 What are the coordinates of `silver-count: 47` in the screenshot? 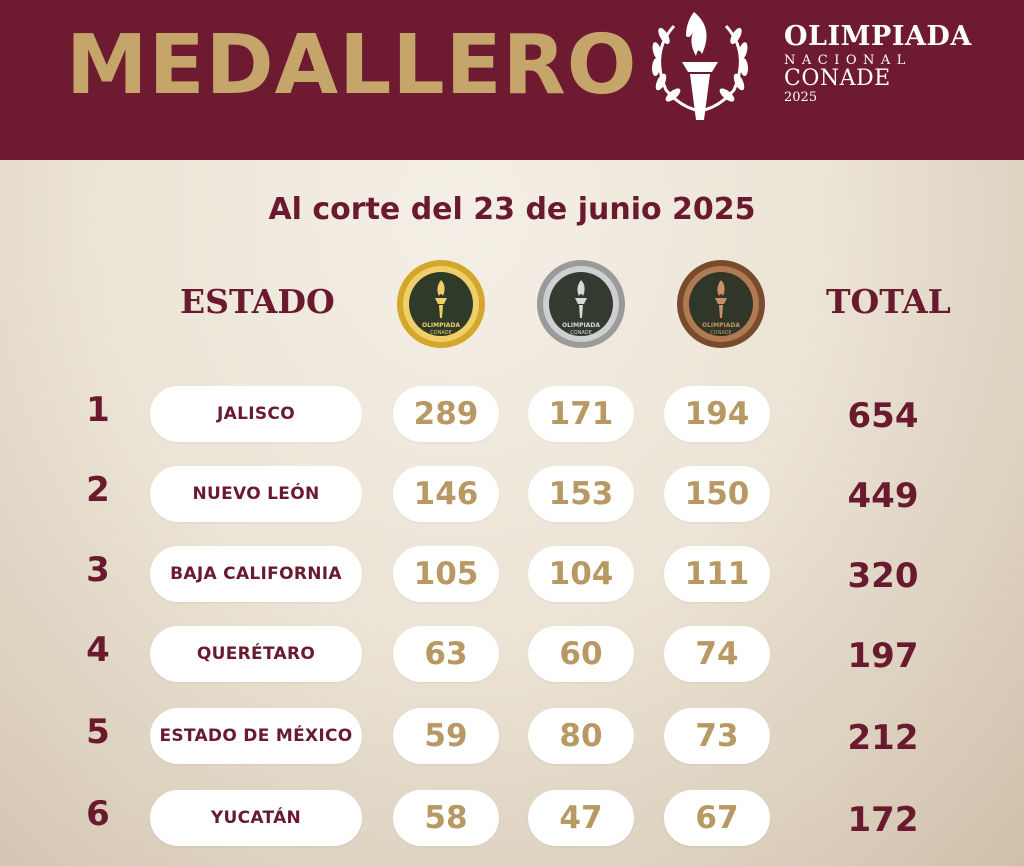 It's located at (581, 818).